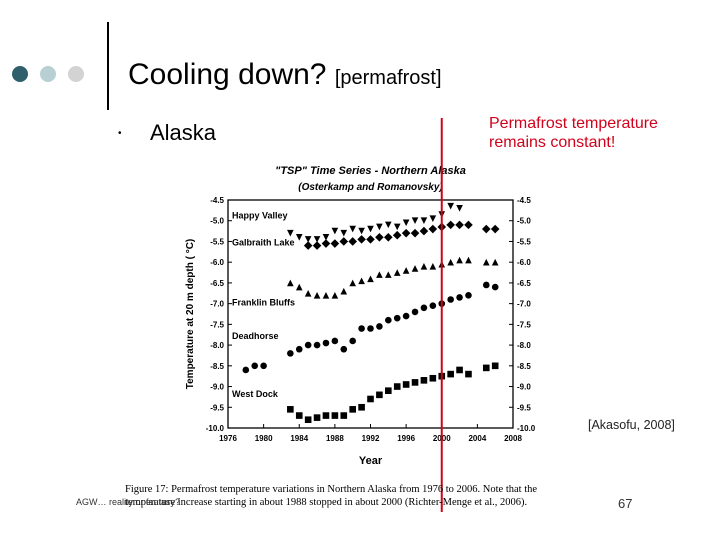 The width and height of the screenshot is (720, 540). Describe the element at coordinates (217, 221) in the screenshot. I see `y-tick-label: -5.0` at that location.